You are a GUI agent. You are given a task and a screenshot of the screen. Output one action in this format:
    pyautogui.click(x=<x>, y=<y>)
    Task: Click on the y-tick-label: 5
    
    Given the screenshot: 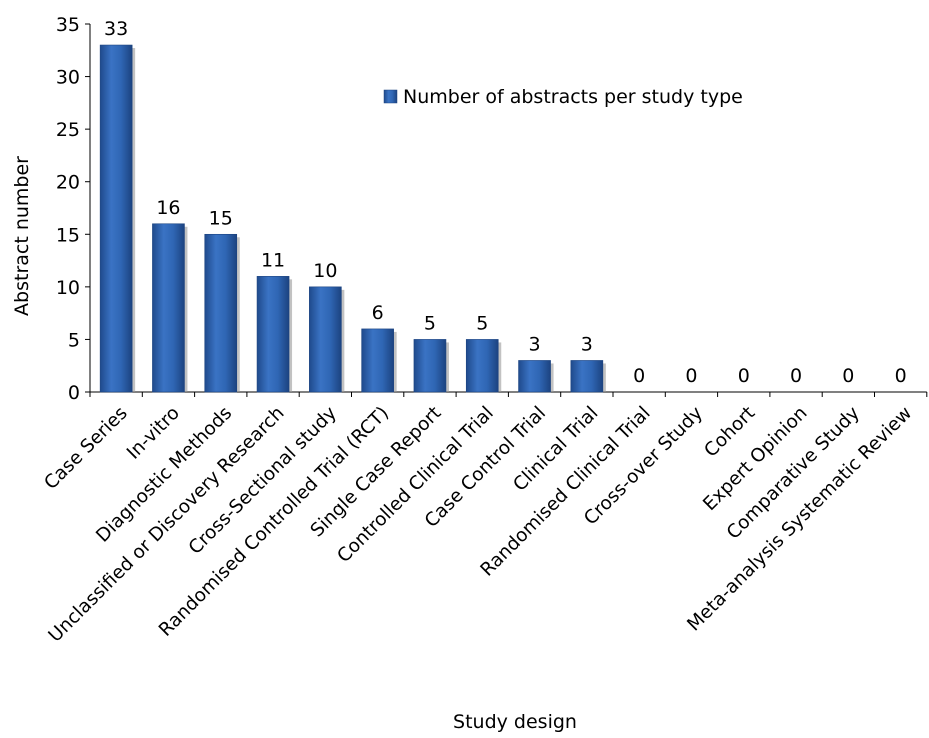 What is the action you would take?
    pyautogui.click(x=74, y=340)
    